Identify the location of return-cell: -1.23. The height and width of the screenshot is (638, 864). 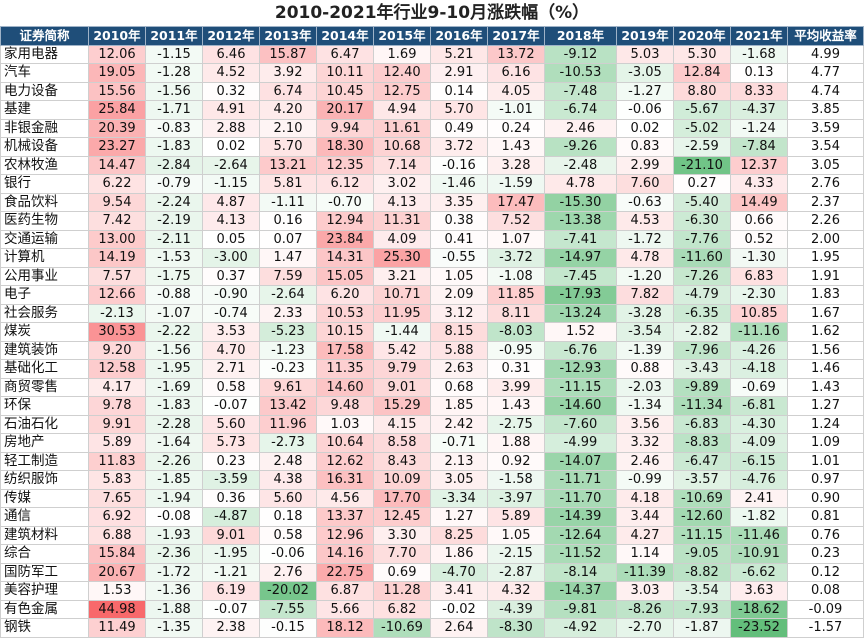
(288, 350).